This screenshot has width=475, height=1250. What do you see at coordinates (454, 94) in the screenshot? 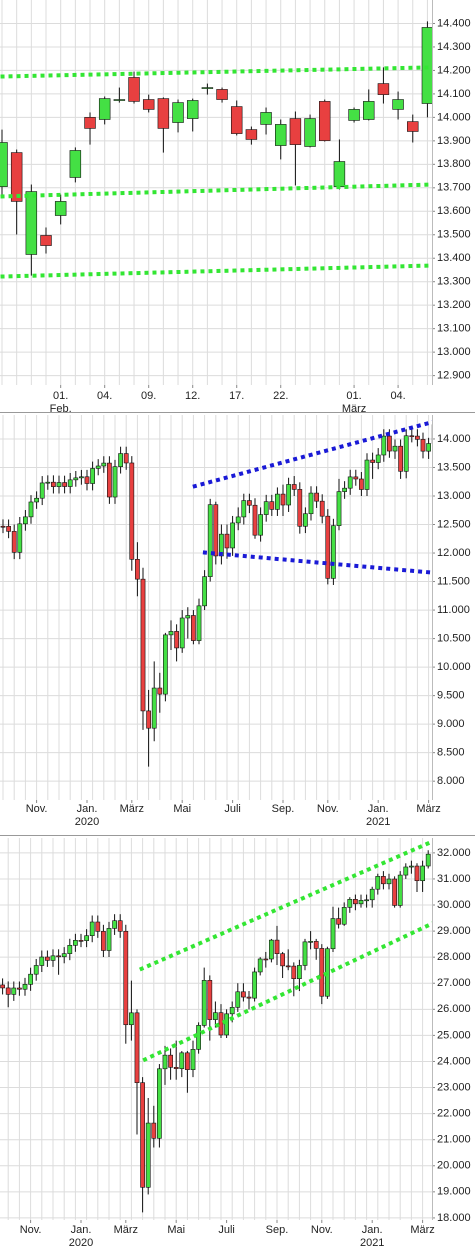
I see `y-tick-label: 14.100` at bounding box center [454, 94].